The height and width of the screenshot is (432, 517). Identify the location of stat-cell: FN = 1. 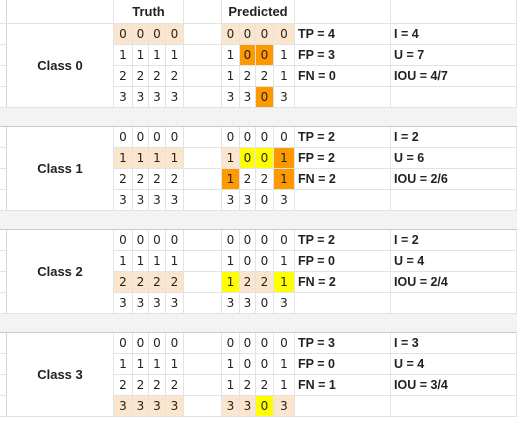
(343, 385).